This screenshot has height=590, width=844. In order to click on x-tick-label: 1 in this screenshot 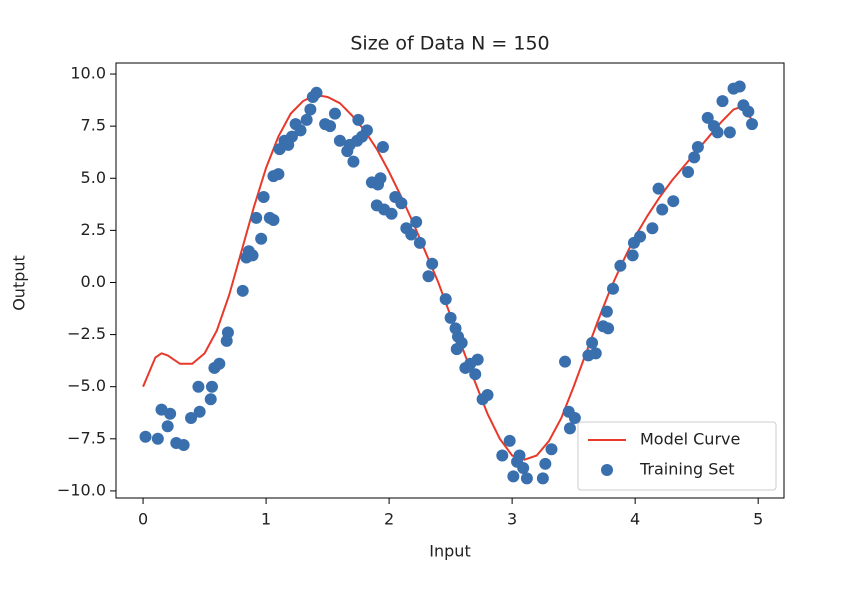, I will do `click(266, 519)`.